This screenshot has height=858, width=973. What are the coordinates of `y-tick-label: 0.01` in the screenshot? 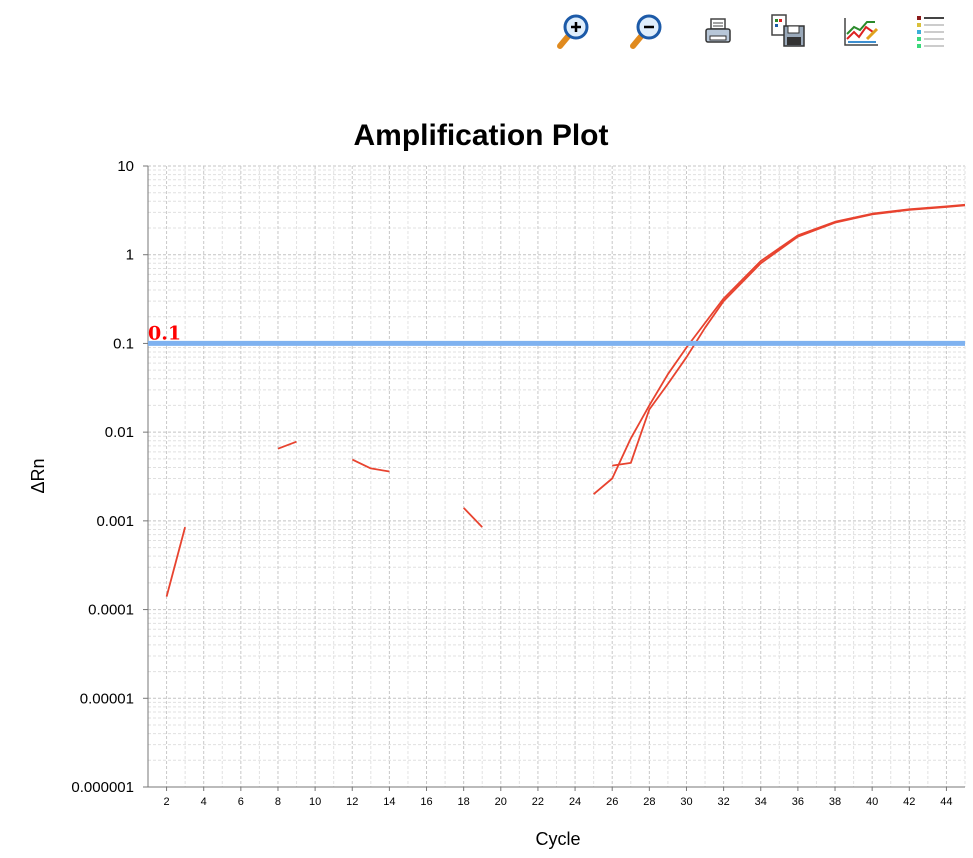 It's located at (119, 432).